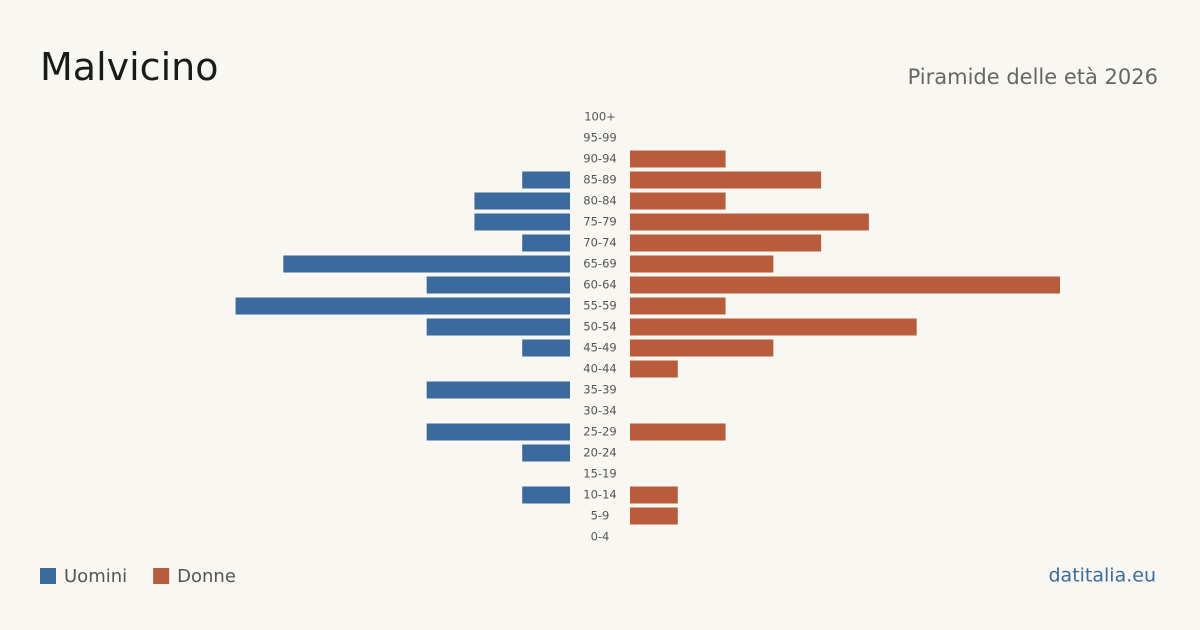 The image size is (1200, 630). Describe the element at coordinates (600, 537) in the screenshot. I see `age-label: 0-4` at that location.